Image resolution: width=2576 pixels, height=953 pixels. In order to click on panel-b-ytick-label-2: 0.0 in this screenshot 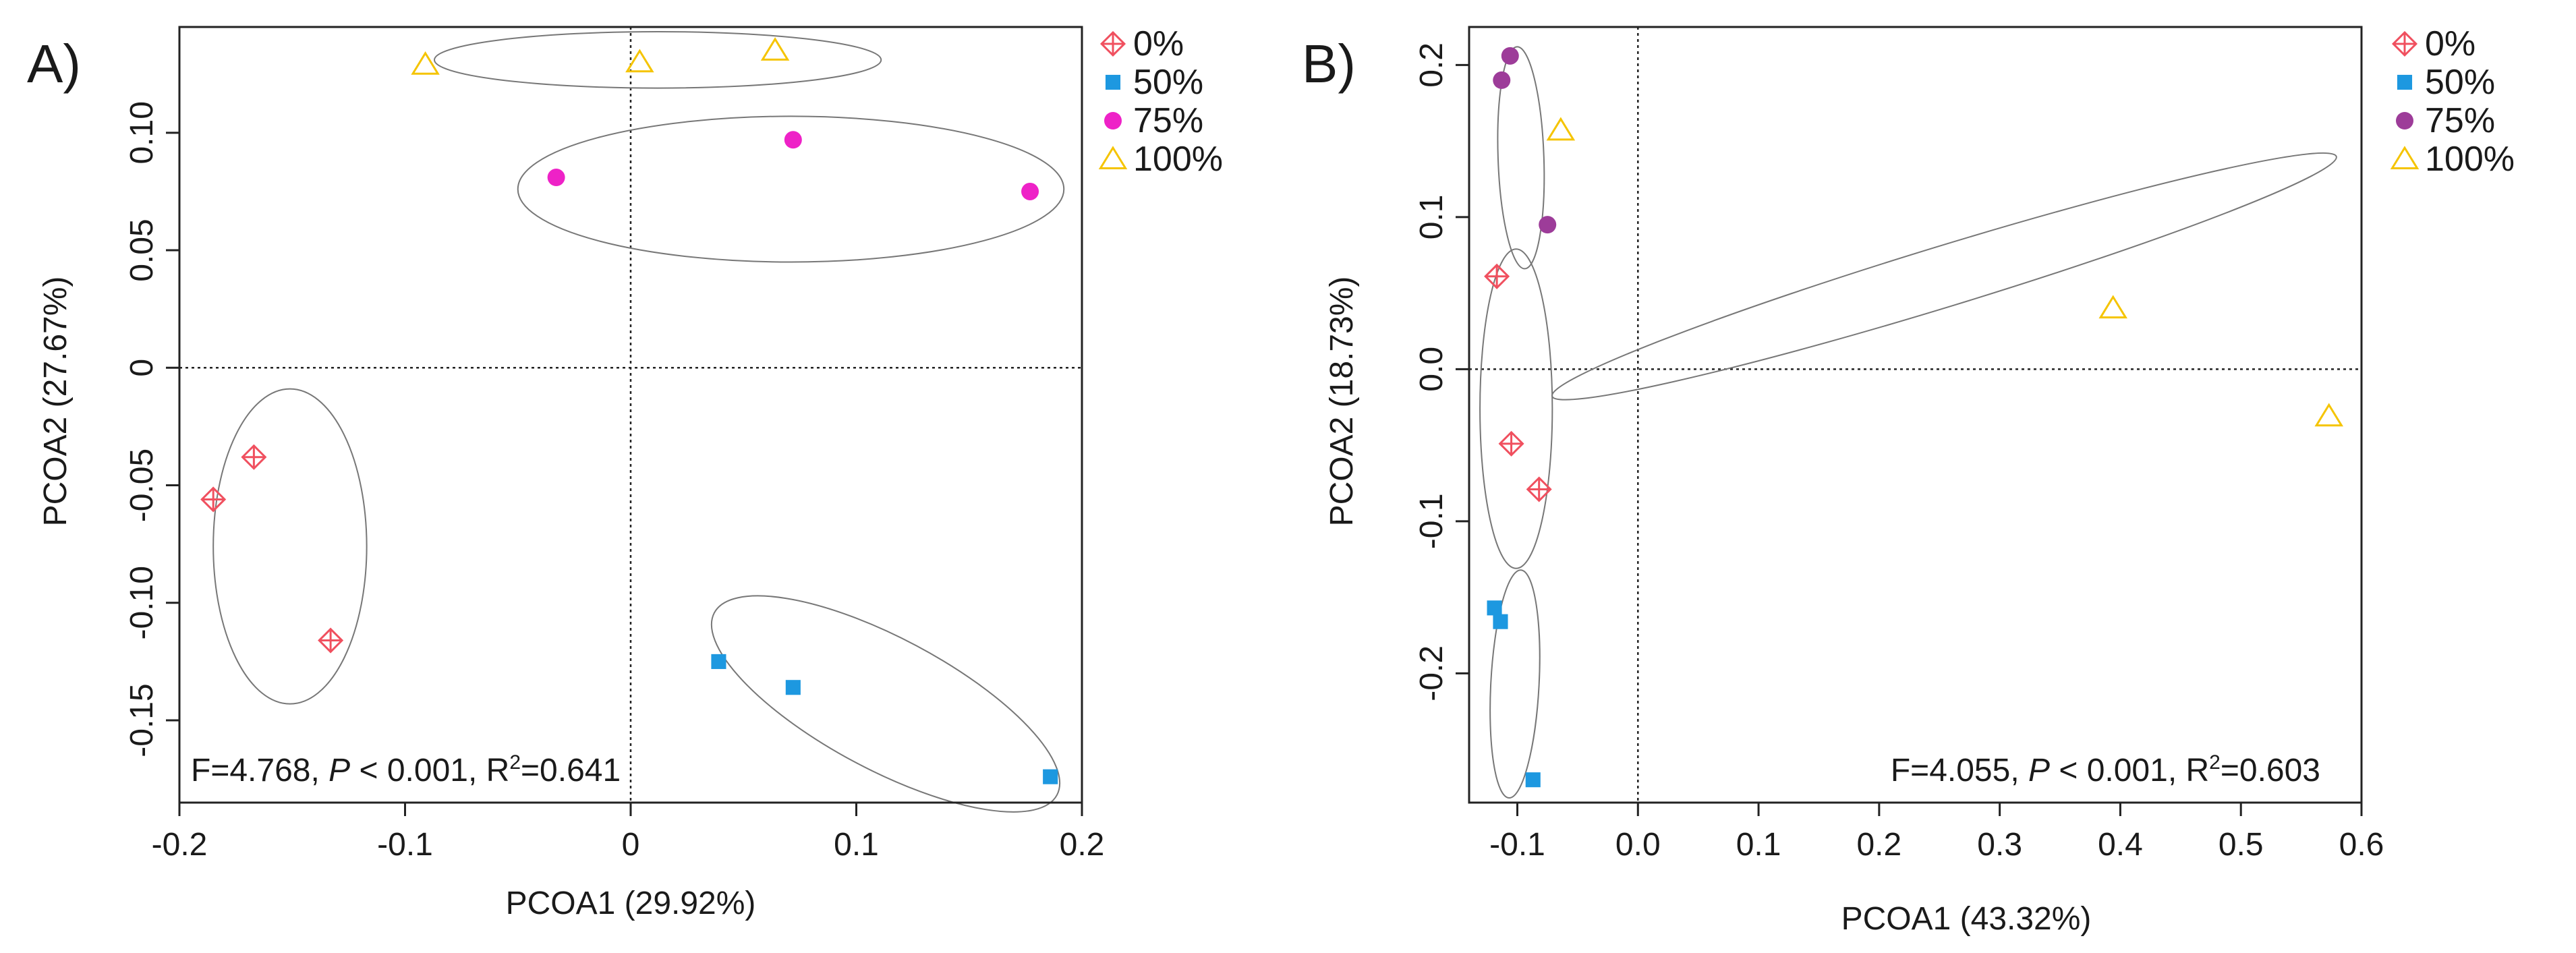, I will do `click(1432, 370)`.